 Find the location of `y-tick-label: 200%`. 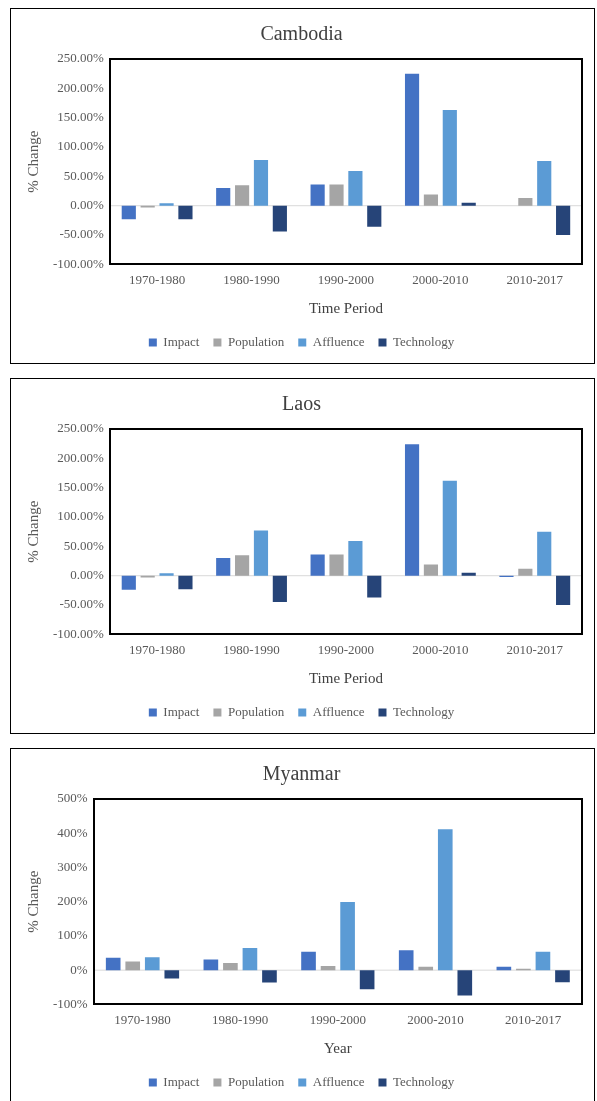

y-tick-label: 200% is located at coordinates (72, 901).